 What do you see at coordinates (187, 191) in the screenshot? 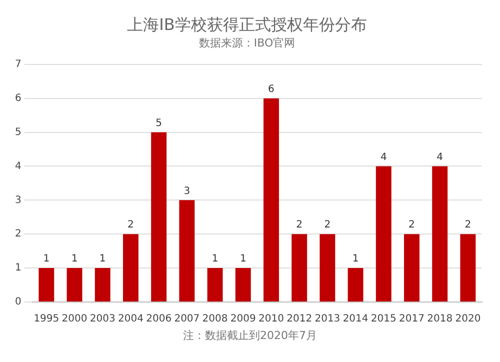
I see `data-label: 3` at bounding box center [187, 191].